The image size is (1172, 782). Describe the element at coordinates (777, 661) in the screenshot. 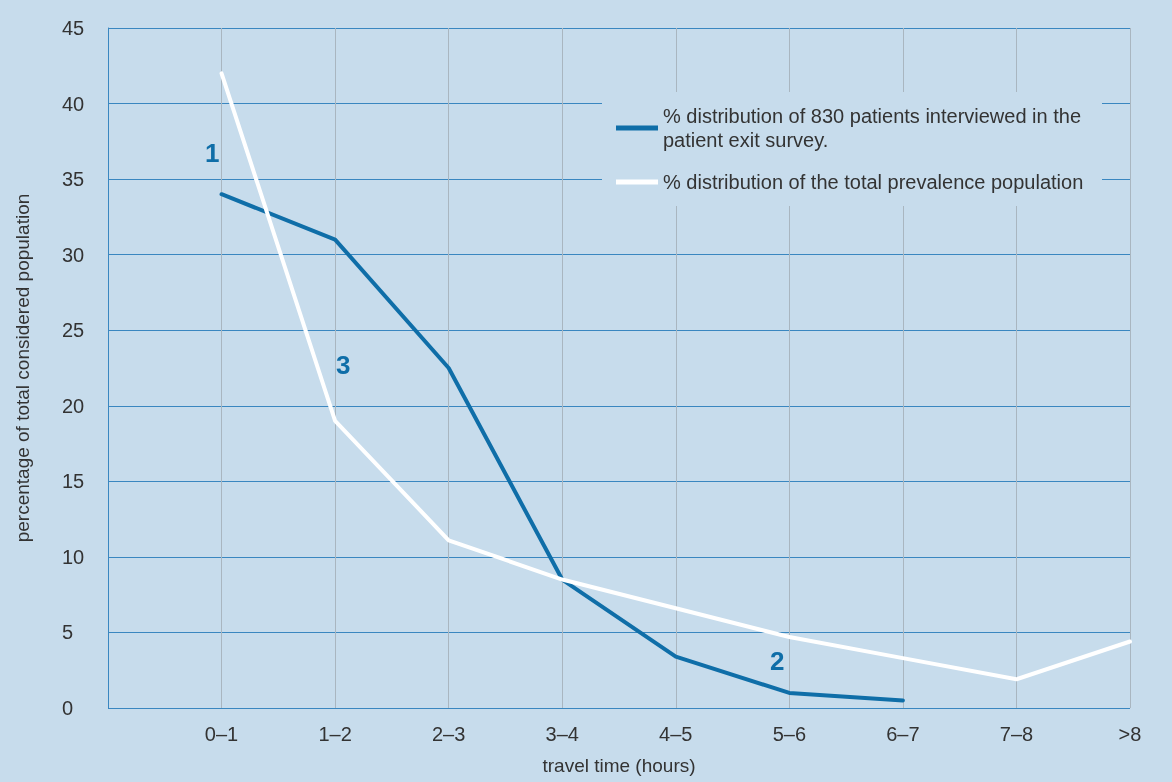

I see `annotation: 2` at that location.